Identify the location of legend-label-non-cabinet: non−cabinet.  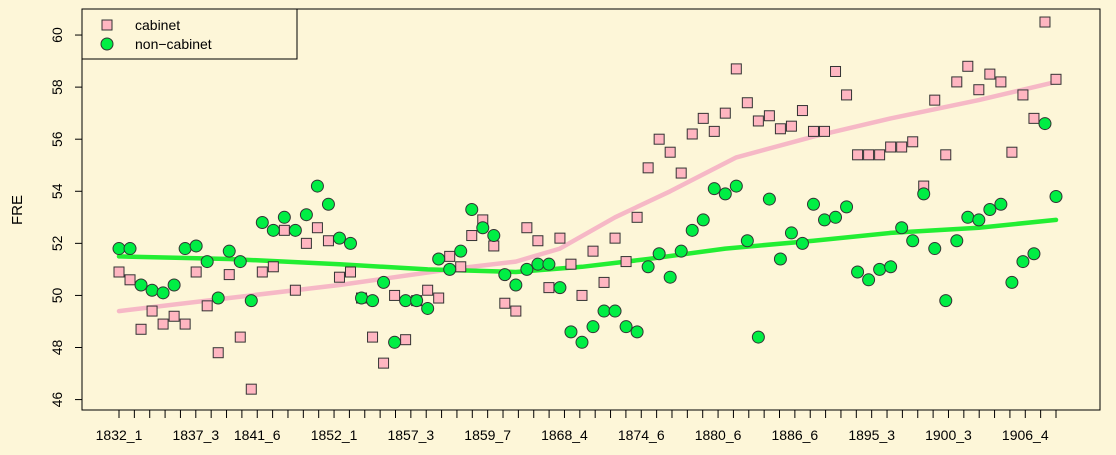
(173, 44).